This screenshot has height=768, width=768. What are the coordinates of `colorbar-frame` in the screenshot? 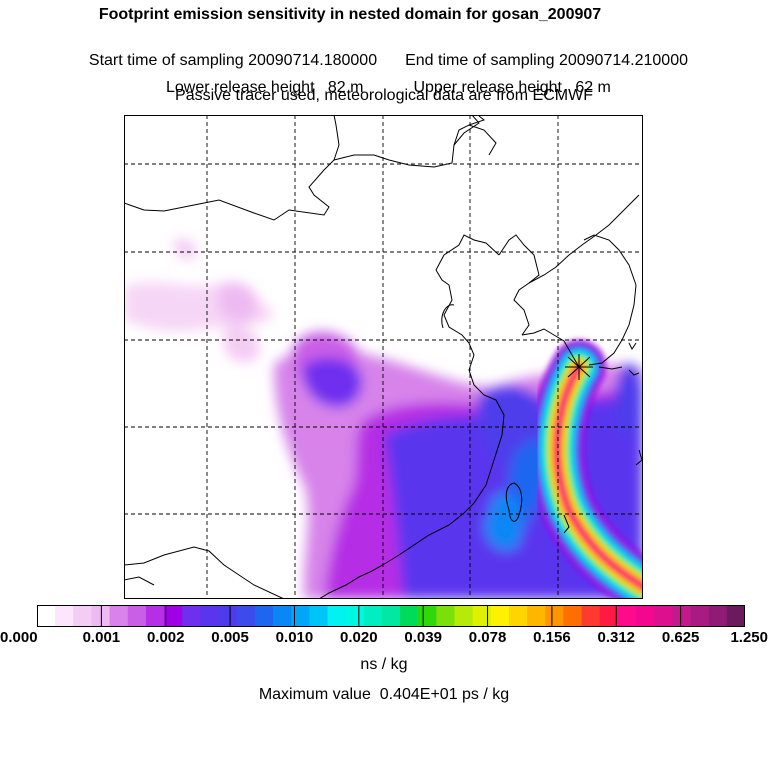 It's located at (391, 616).